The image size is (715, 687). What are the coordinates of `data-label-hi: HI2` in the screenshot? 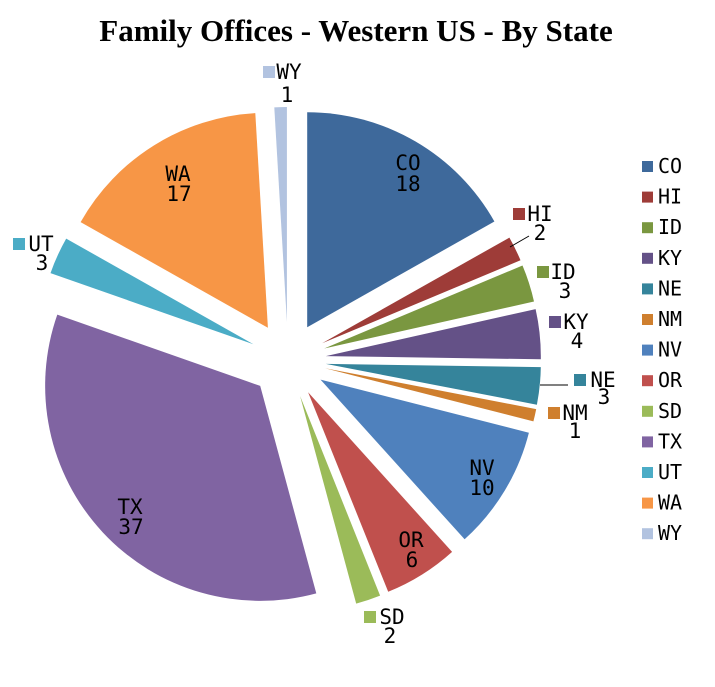 It's located at (533, 223).